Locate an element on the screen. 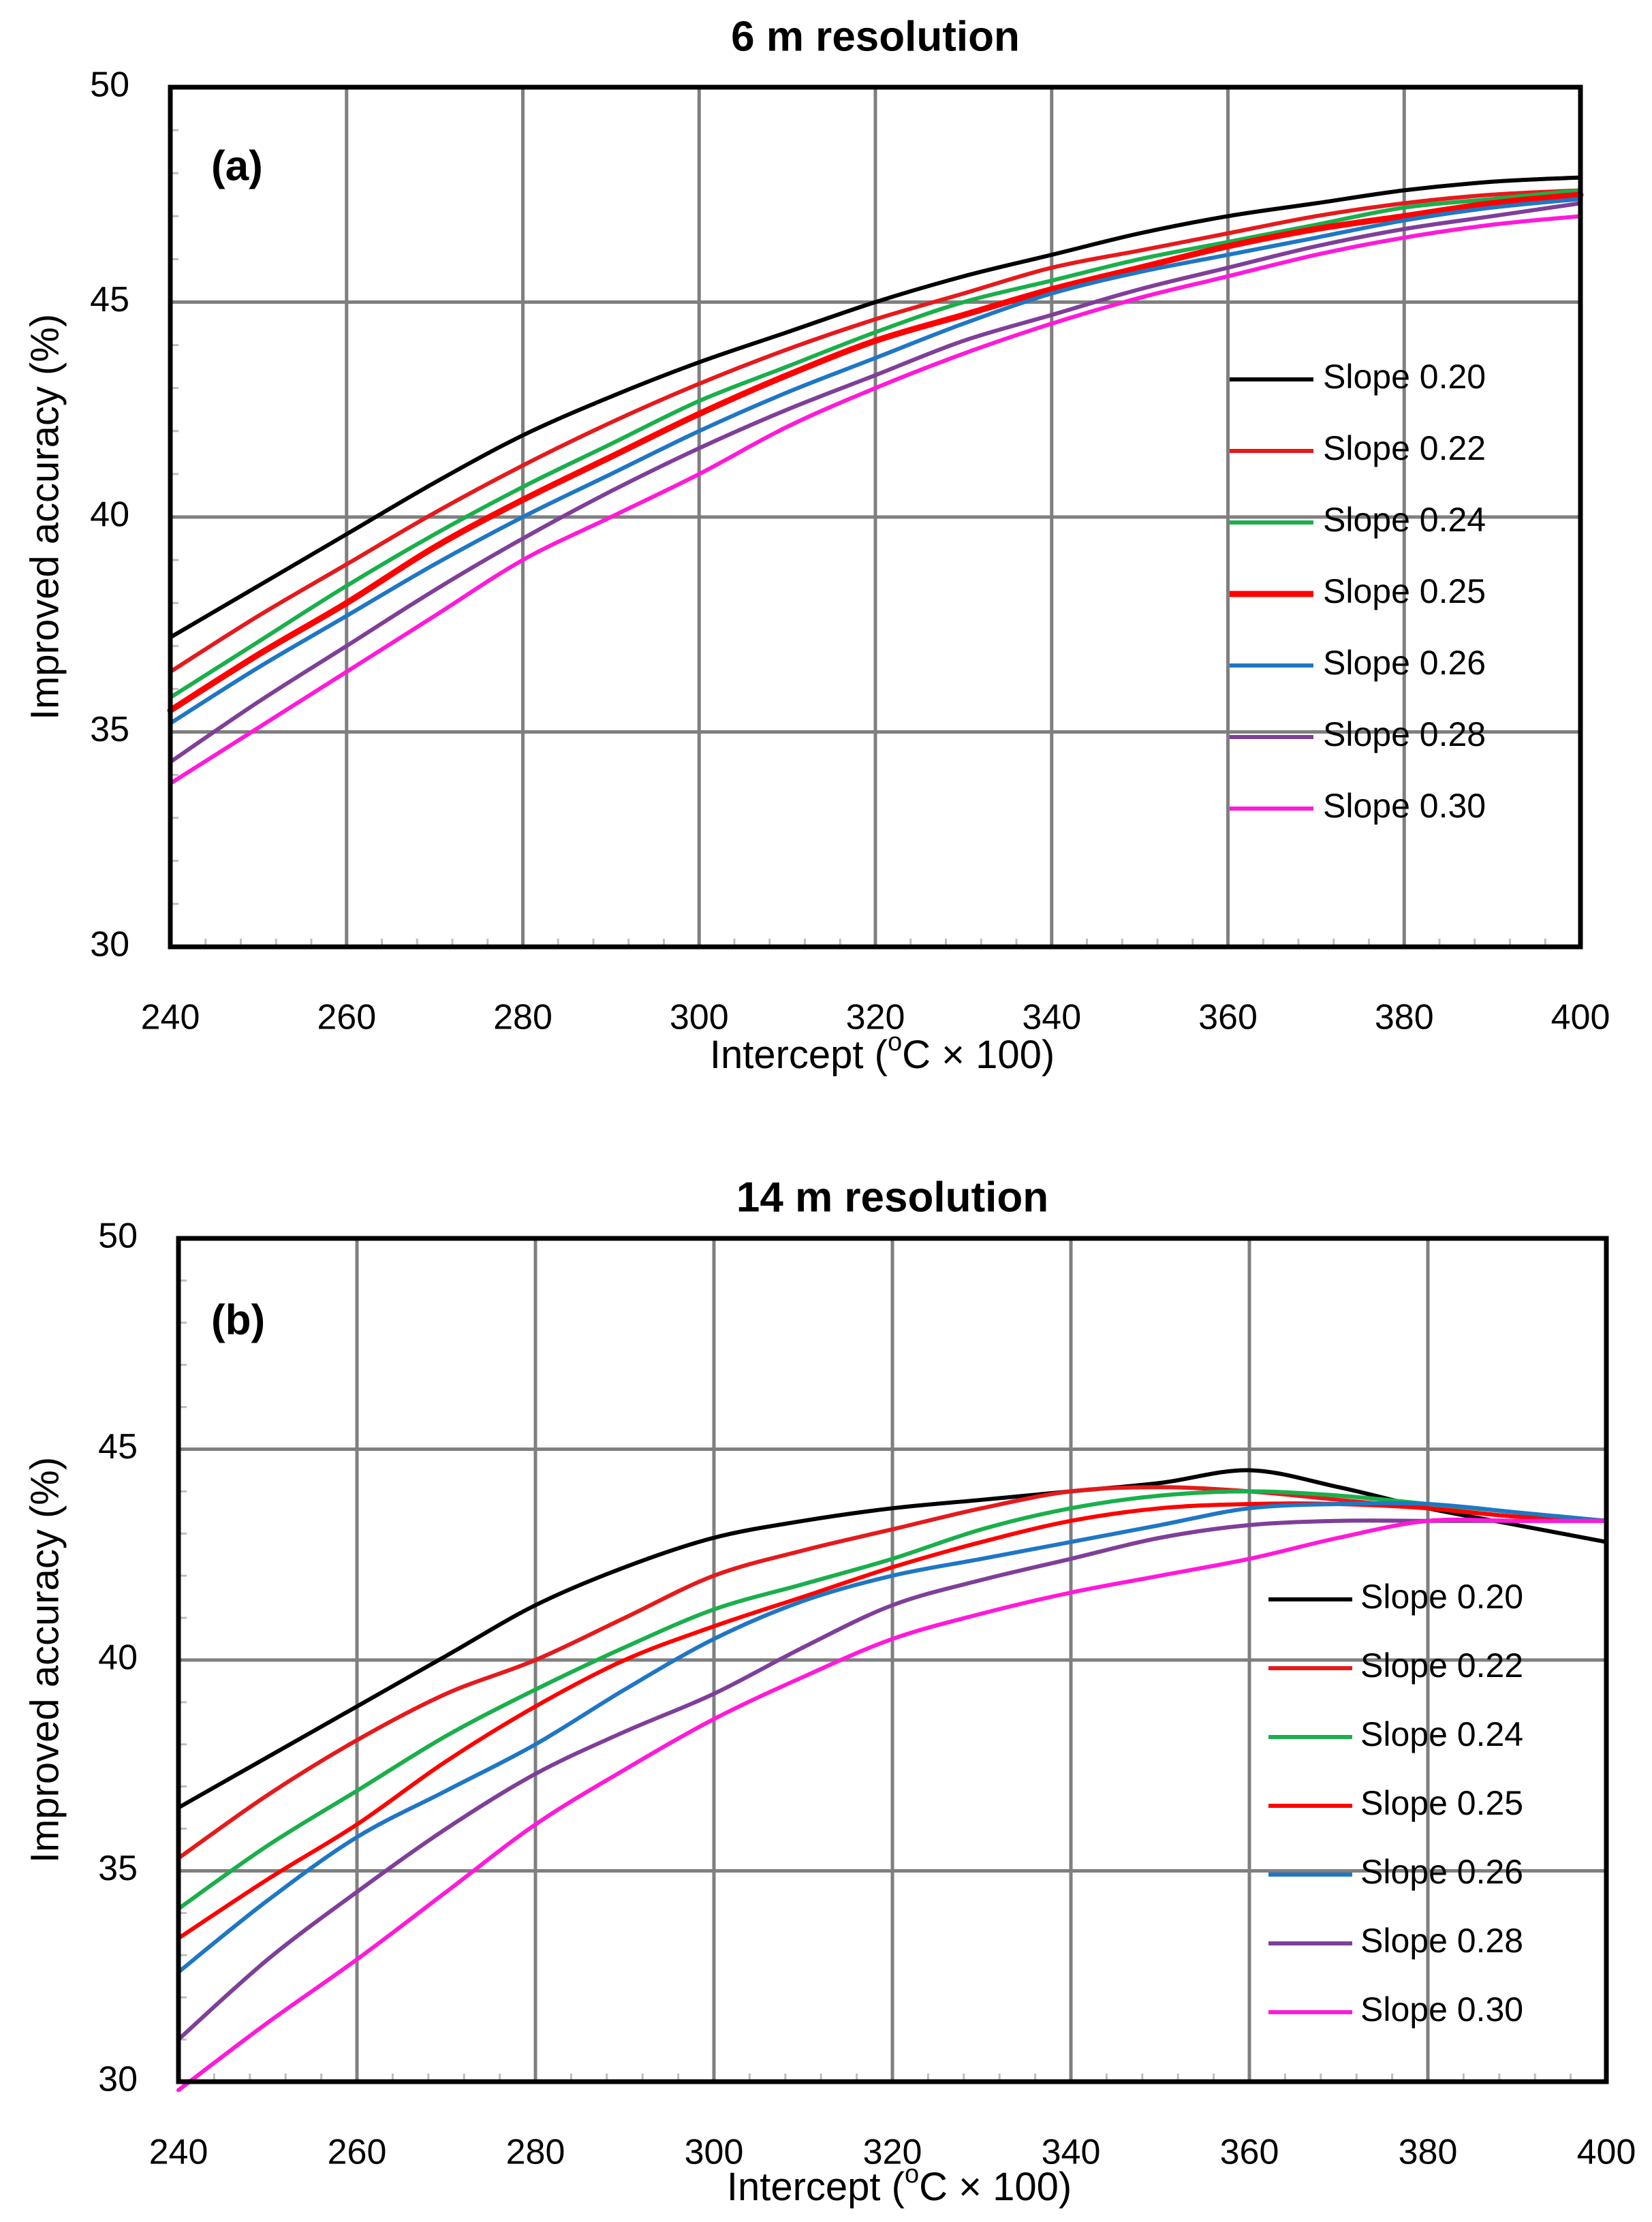 The height and width of the screenshot is (2222, 1652). chart-title: 6 m resolution is located at coordinates (875, 36).